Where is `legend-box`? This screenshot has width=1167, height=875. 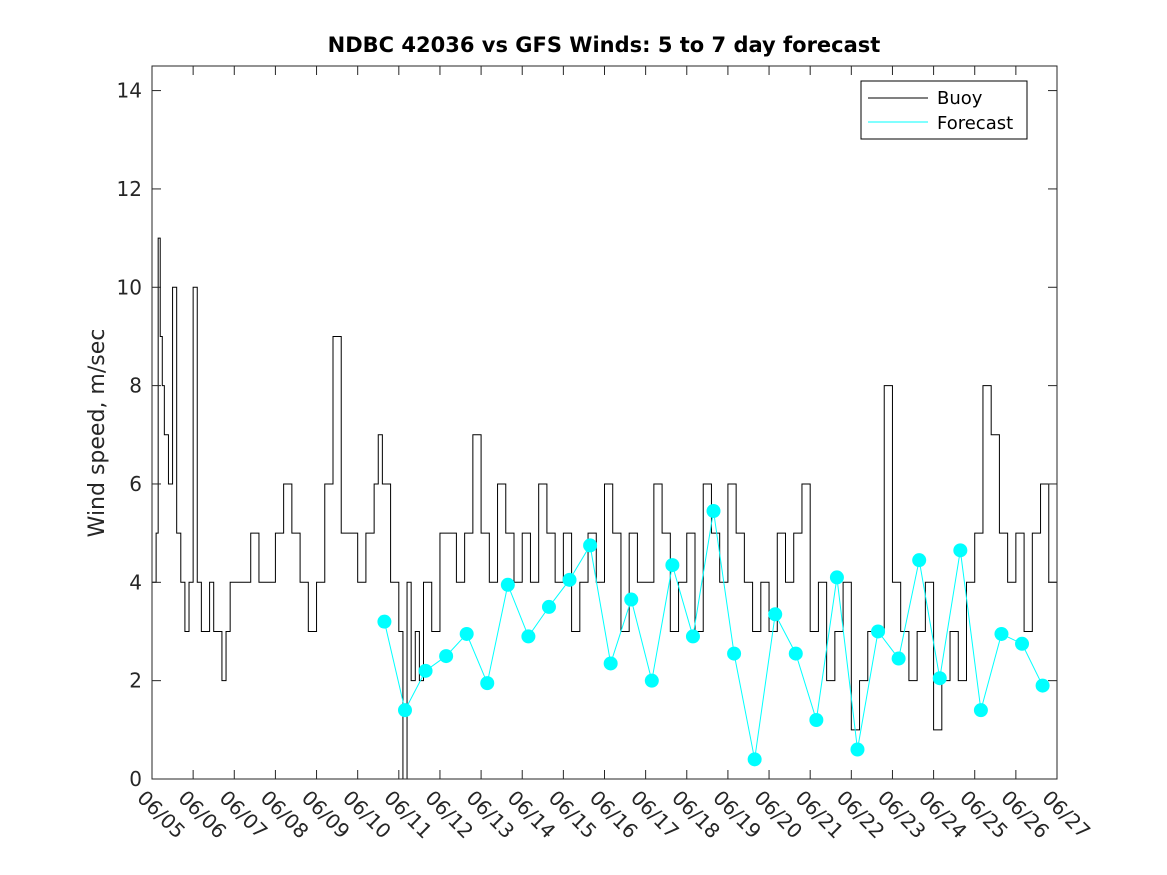
legend-box is located at coordinates (944, 110).